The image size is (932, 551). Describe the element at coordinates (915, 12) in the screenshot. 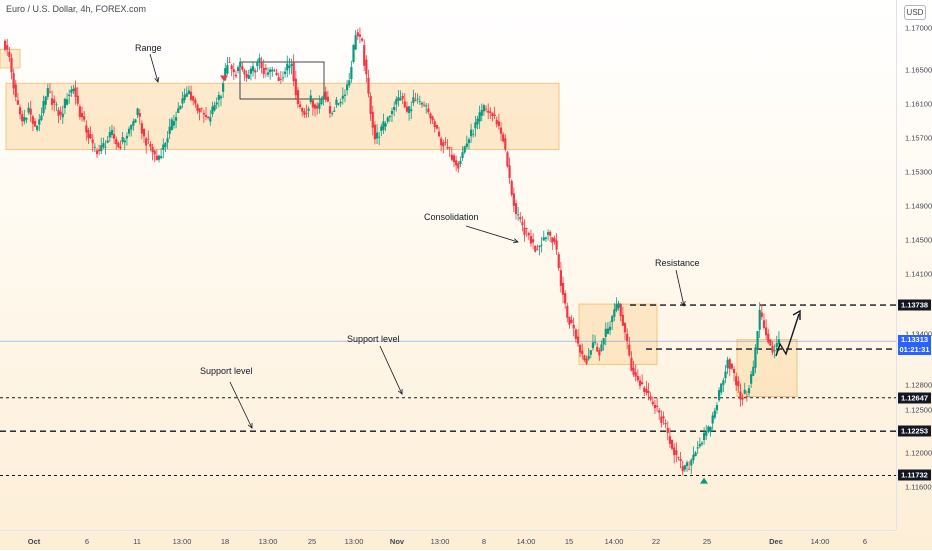

I see `currency-button: USD` at that location.